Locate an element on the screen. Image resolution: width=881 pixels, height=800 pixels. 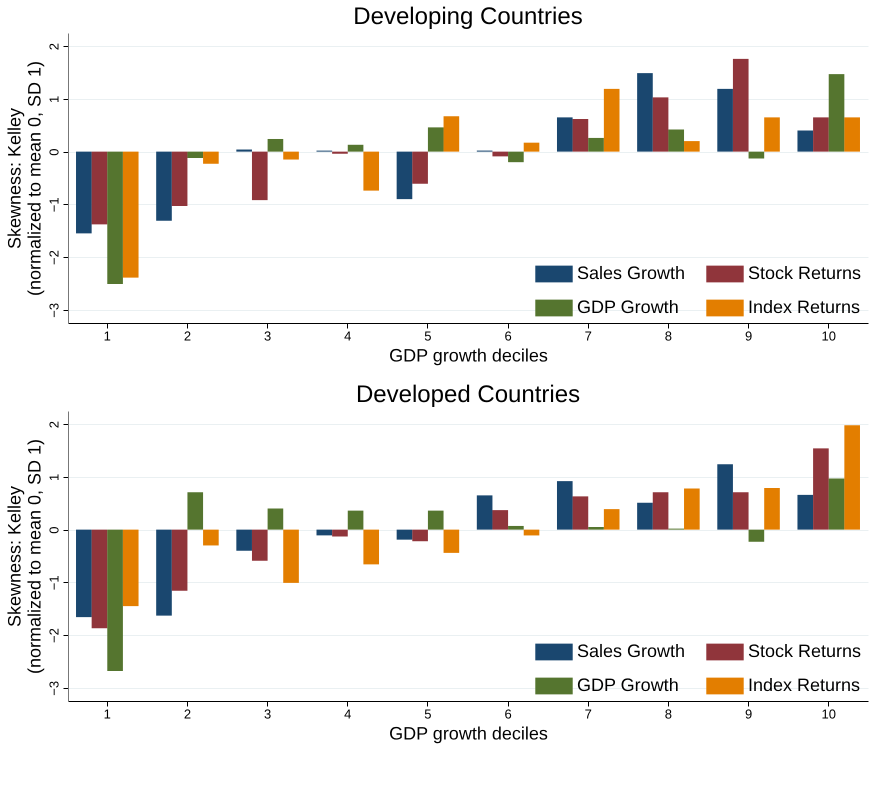
x-tick-label: 4 is located at coordinates (348, 336).